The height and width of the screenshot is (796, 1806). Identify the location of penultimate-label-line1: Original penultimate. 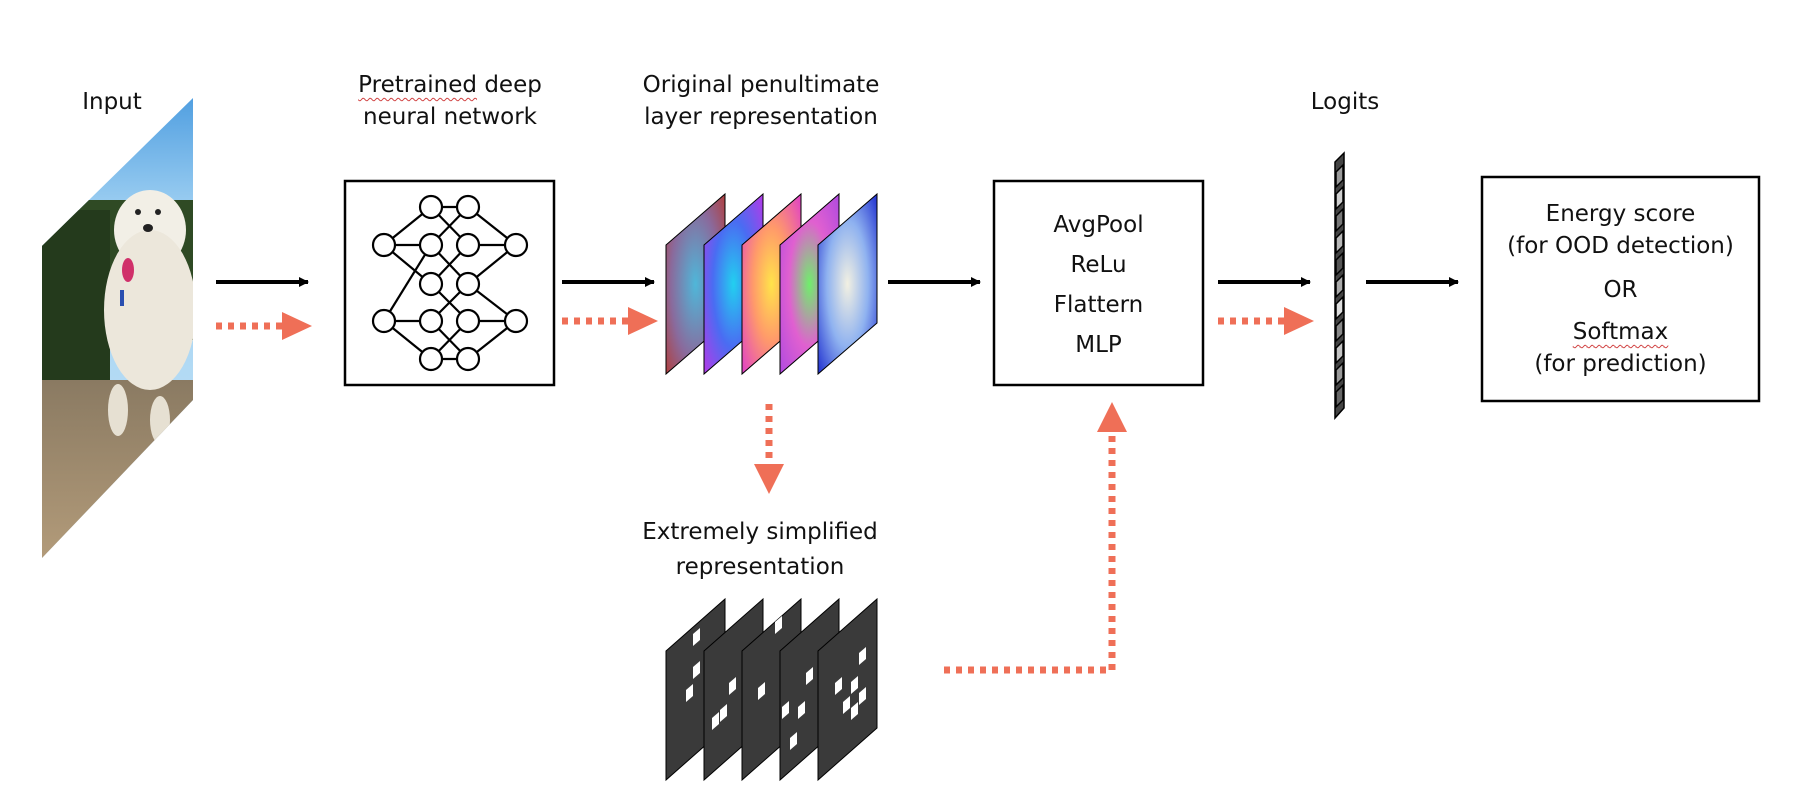
(761, 85).